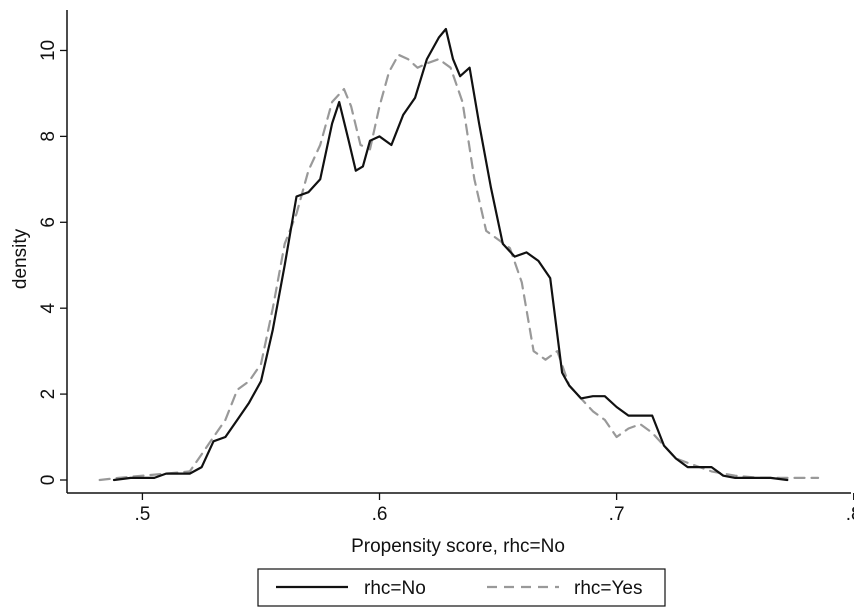 This screenshot has height=609, width=854. Describe the element at coordinates (458, 546) in the screenshot. I see `x-axis-title: Propensity score, rhc=No` at that location.